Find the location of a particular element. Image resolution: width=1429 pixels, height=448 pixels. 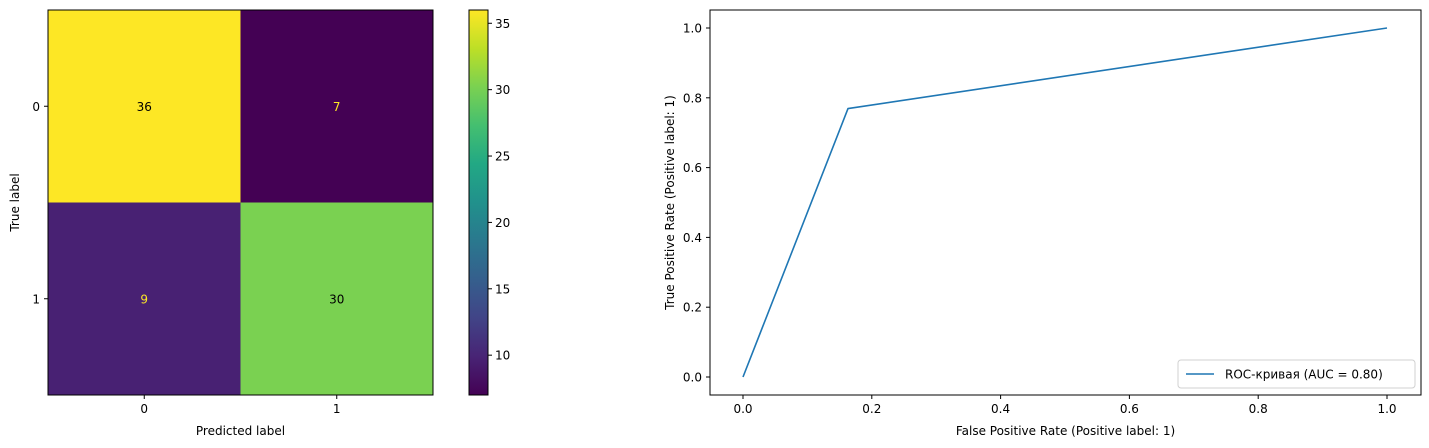

roc-y-ticks: 0.0 0.2 0.4 0.6 0.8 1.0 is located at coordinates (696, 203).